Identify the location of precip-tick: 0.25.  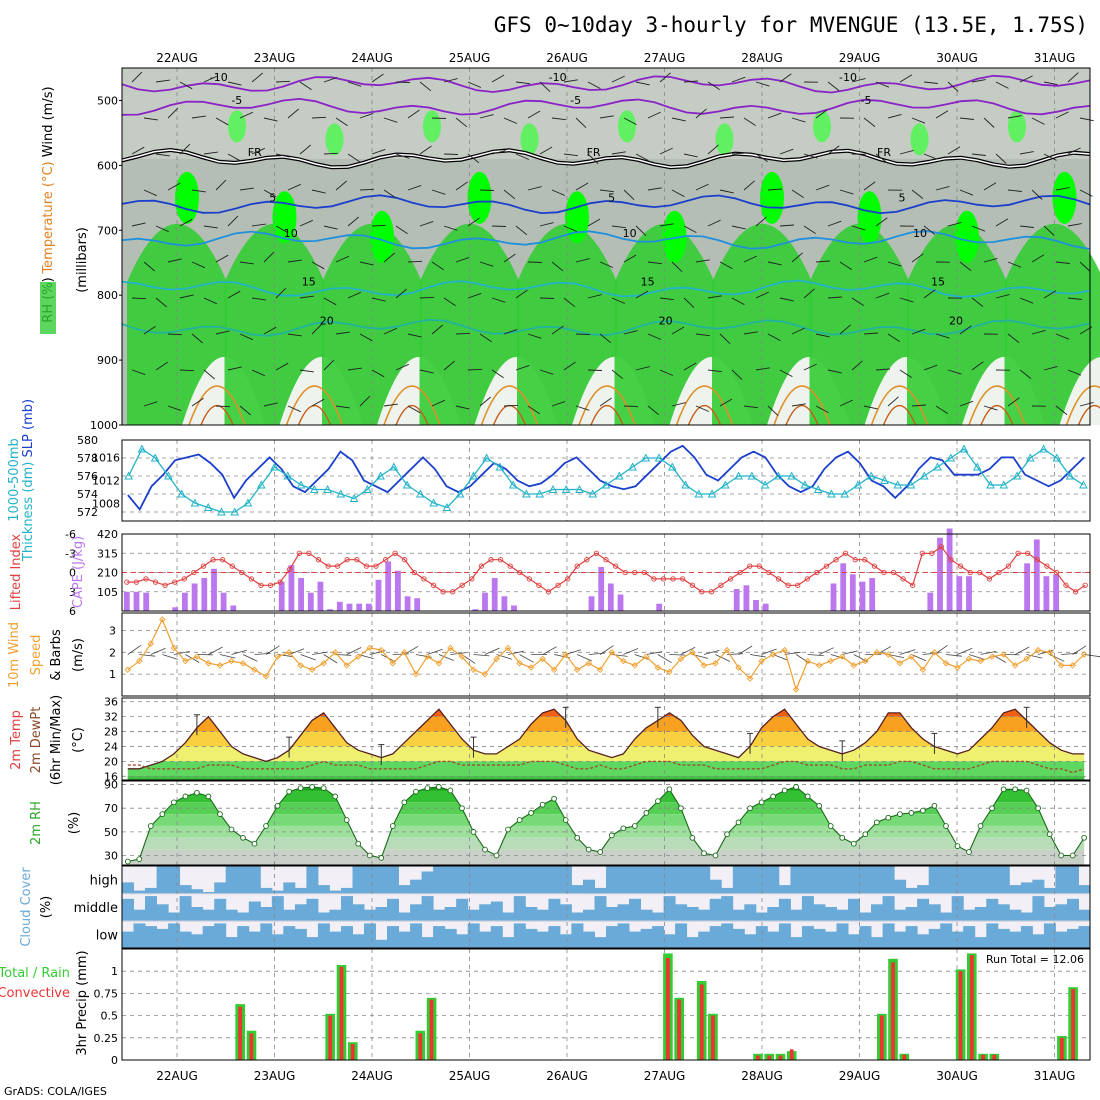
(106, 1038).